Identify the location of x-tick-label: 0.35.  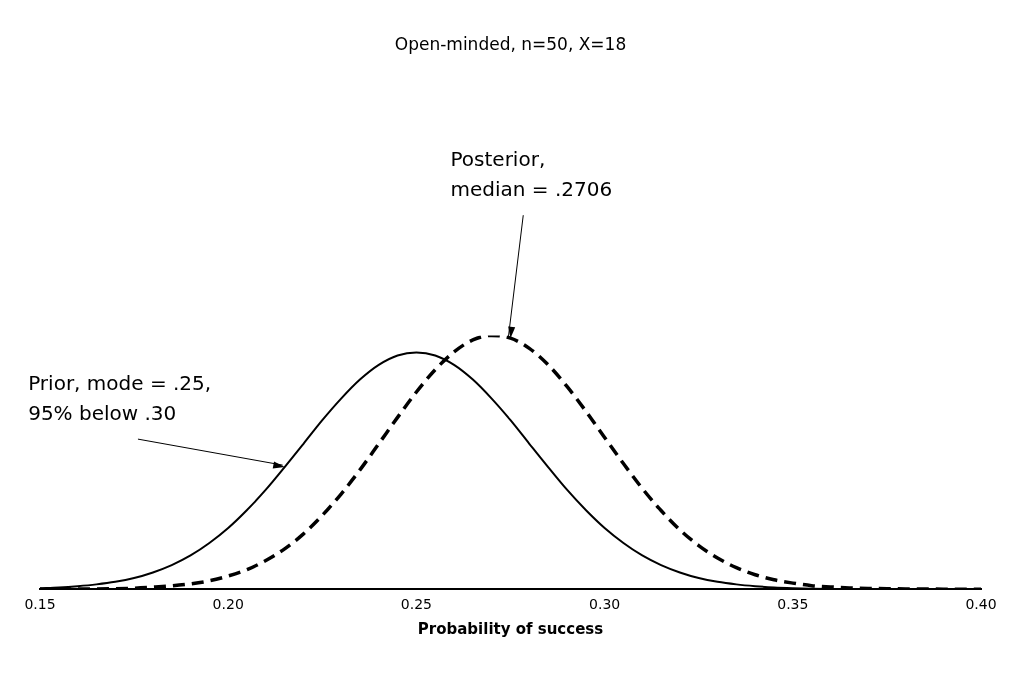
(793, 604).